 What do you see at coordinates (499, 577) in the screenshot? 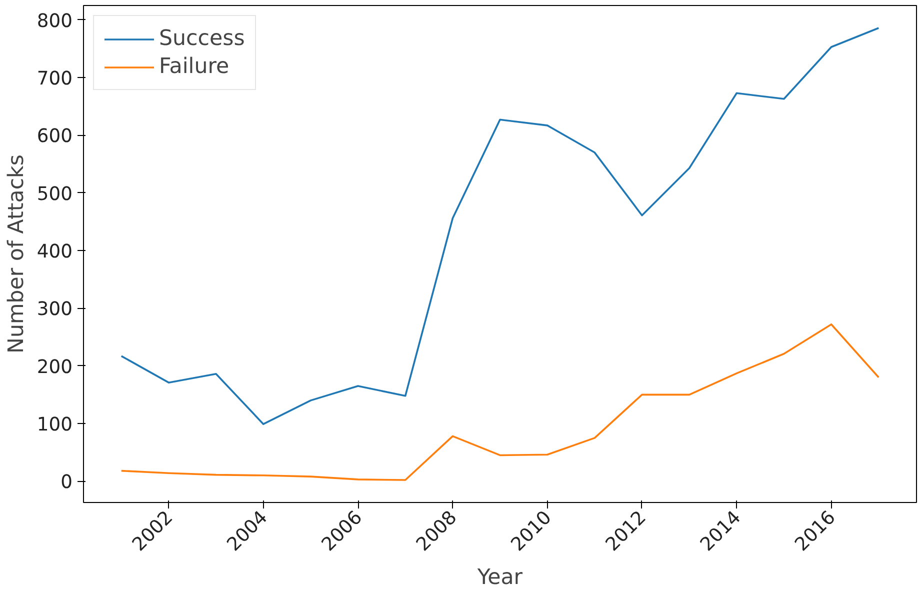
I see `x-axis-title: Year` at bounding box center [499, 577].